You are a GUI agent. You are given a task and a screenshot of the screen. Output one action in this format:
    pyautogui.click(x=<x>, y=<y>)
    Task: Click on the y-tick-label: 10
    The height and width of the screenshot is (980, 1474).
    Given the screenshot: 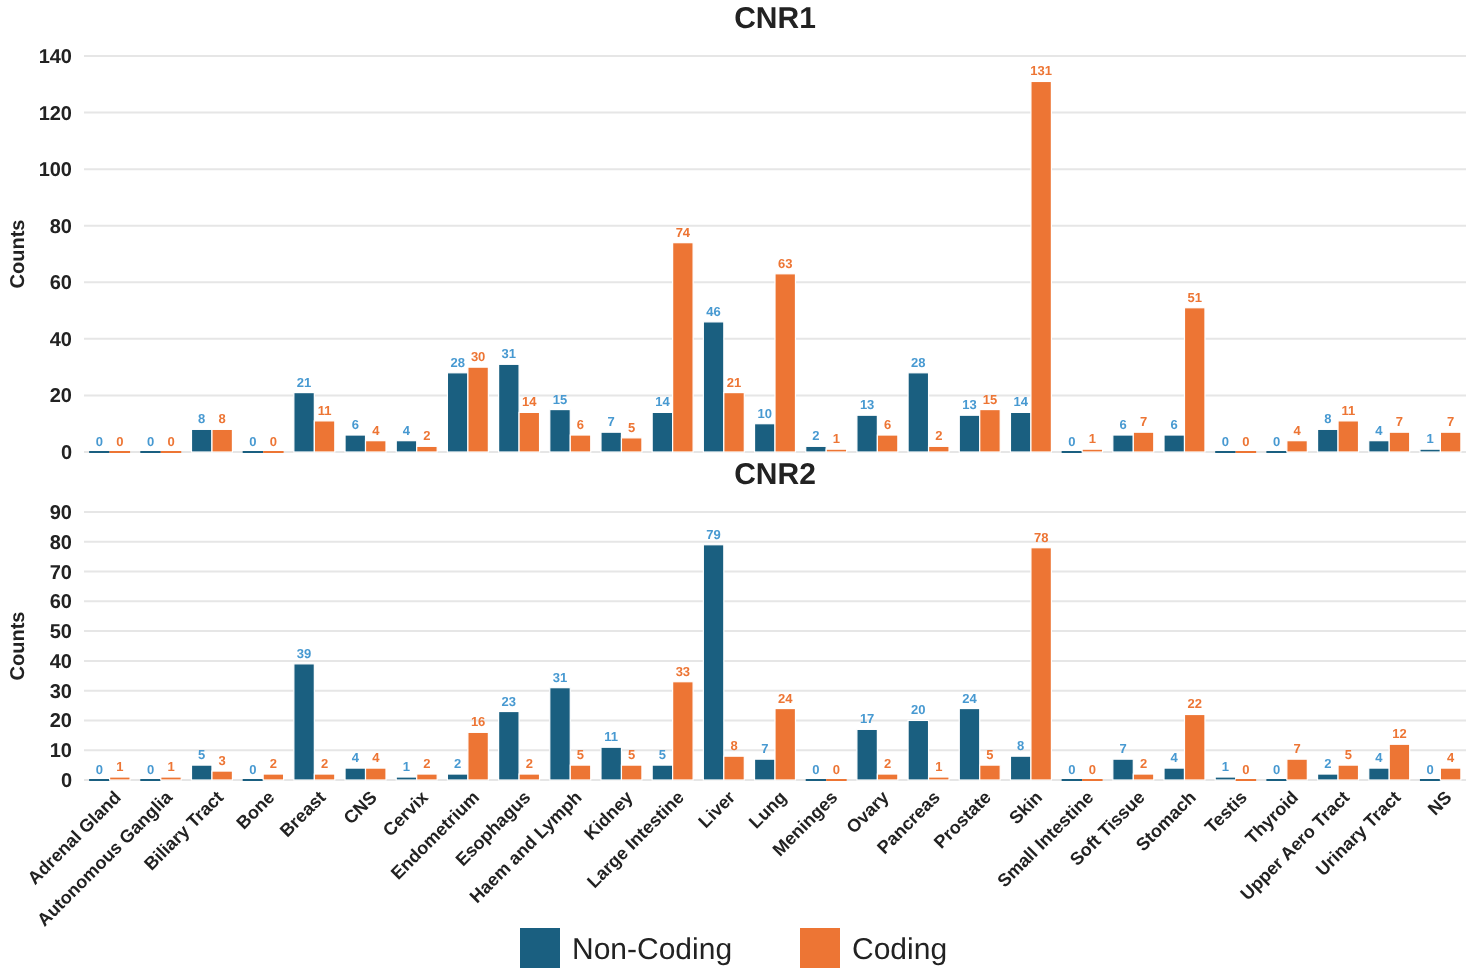 What is the action you would take?
    pyautogui.click(x=61, y=752)
    